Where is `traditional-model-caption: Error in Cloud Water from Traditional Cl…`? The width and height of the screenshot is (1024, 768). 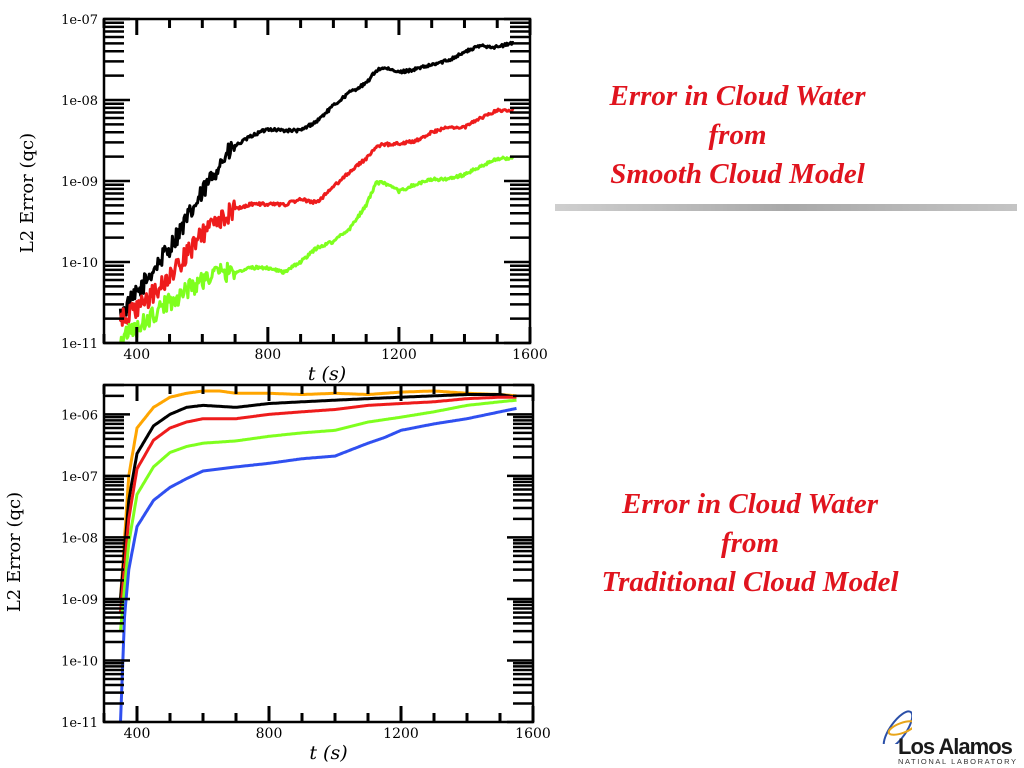
traditional-model-caption: Error in Cloud Water from Traditional Cl… is located at coordinates (750, 543).